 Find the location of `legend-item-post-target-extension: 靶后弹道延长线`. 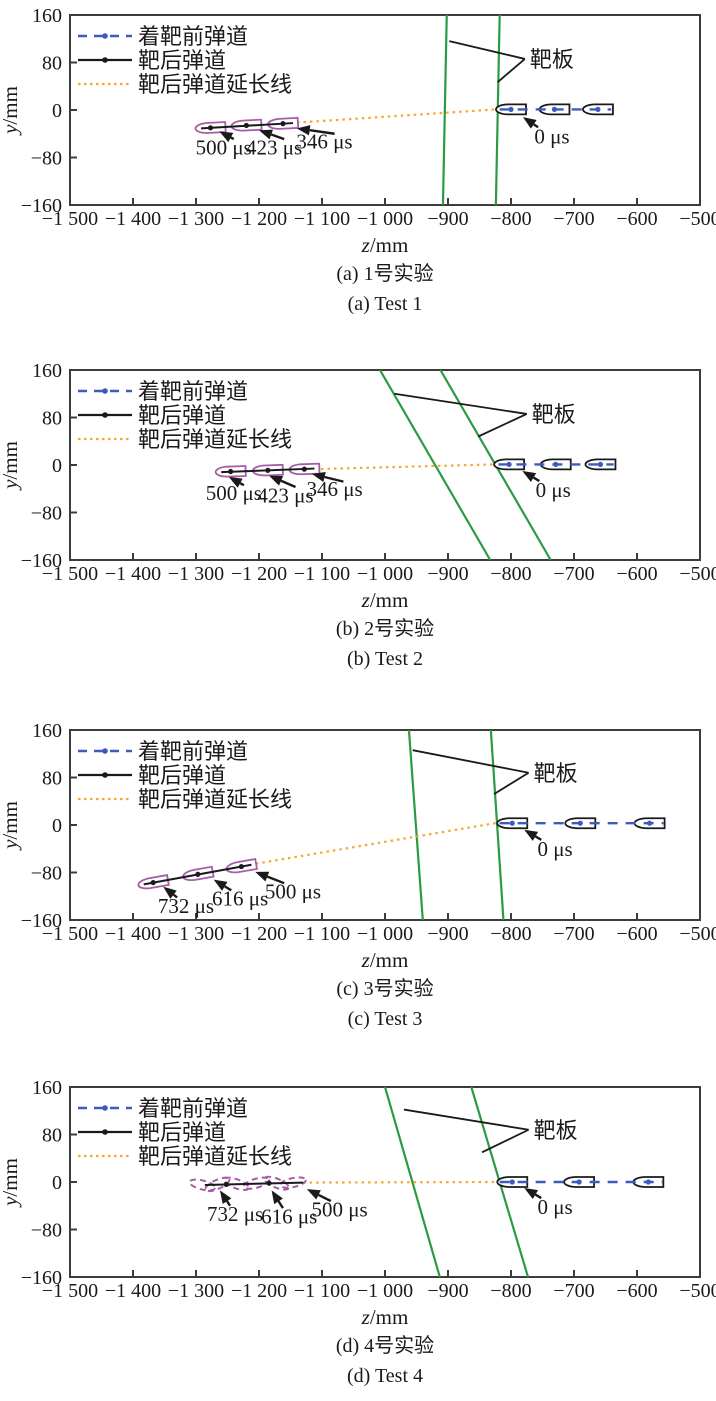

legend-item-post-target-extension: 靶后弹道延长线 is located at coordinates (185, 799).